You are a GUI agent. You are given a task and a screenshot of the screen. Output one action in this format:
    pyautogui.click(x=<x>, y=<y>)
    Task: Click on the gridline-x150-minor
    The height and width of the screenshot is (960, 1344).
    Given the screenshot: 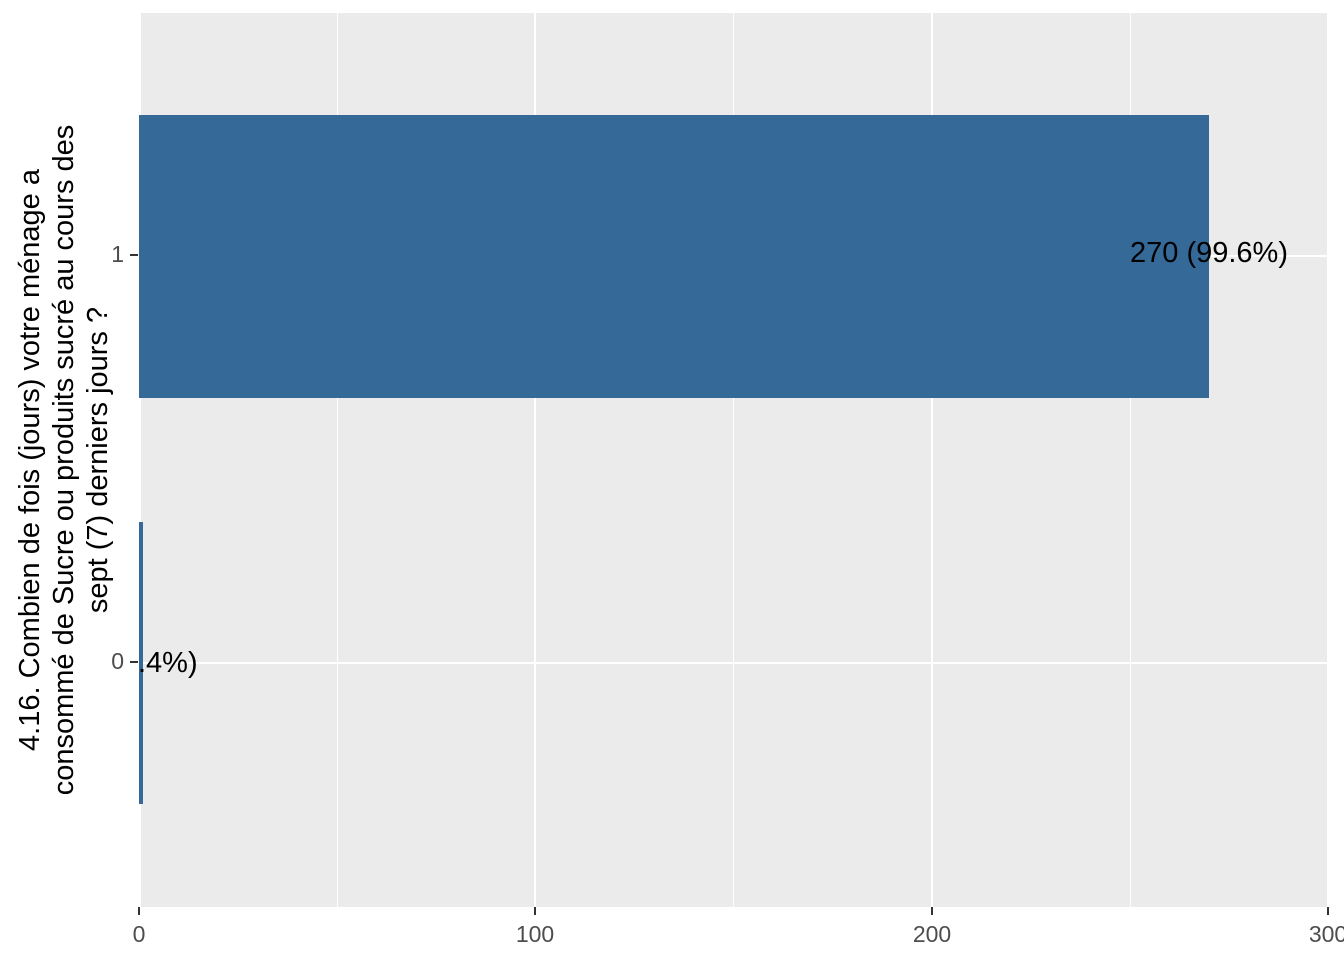 What is the action you would take?
    pyautogui.click(x=733, y=460)
    